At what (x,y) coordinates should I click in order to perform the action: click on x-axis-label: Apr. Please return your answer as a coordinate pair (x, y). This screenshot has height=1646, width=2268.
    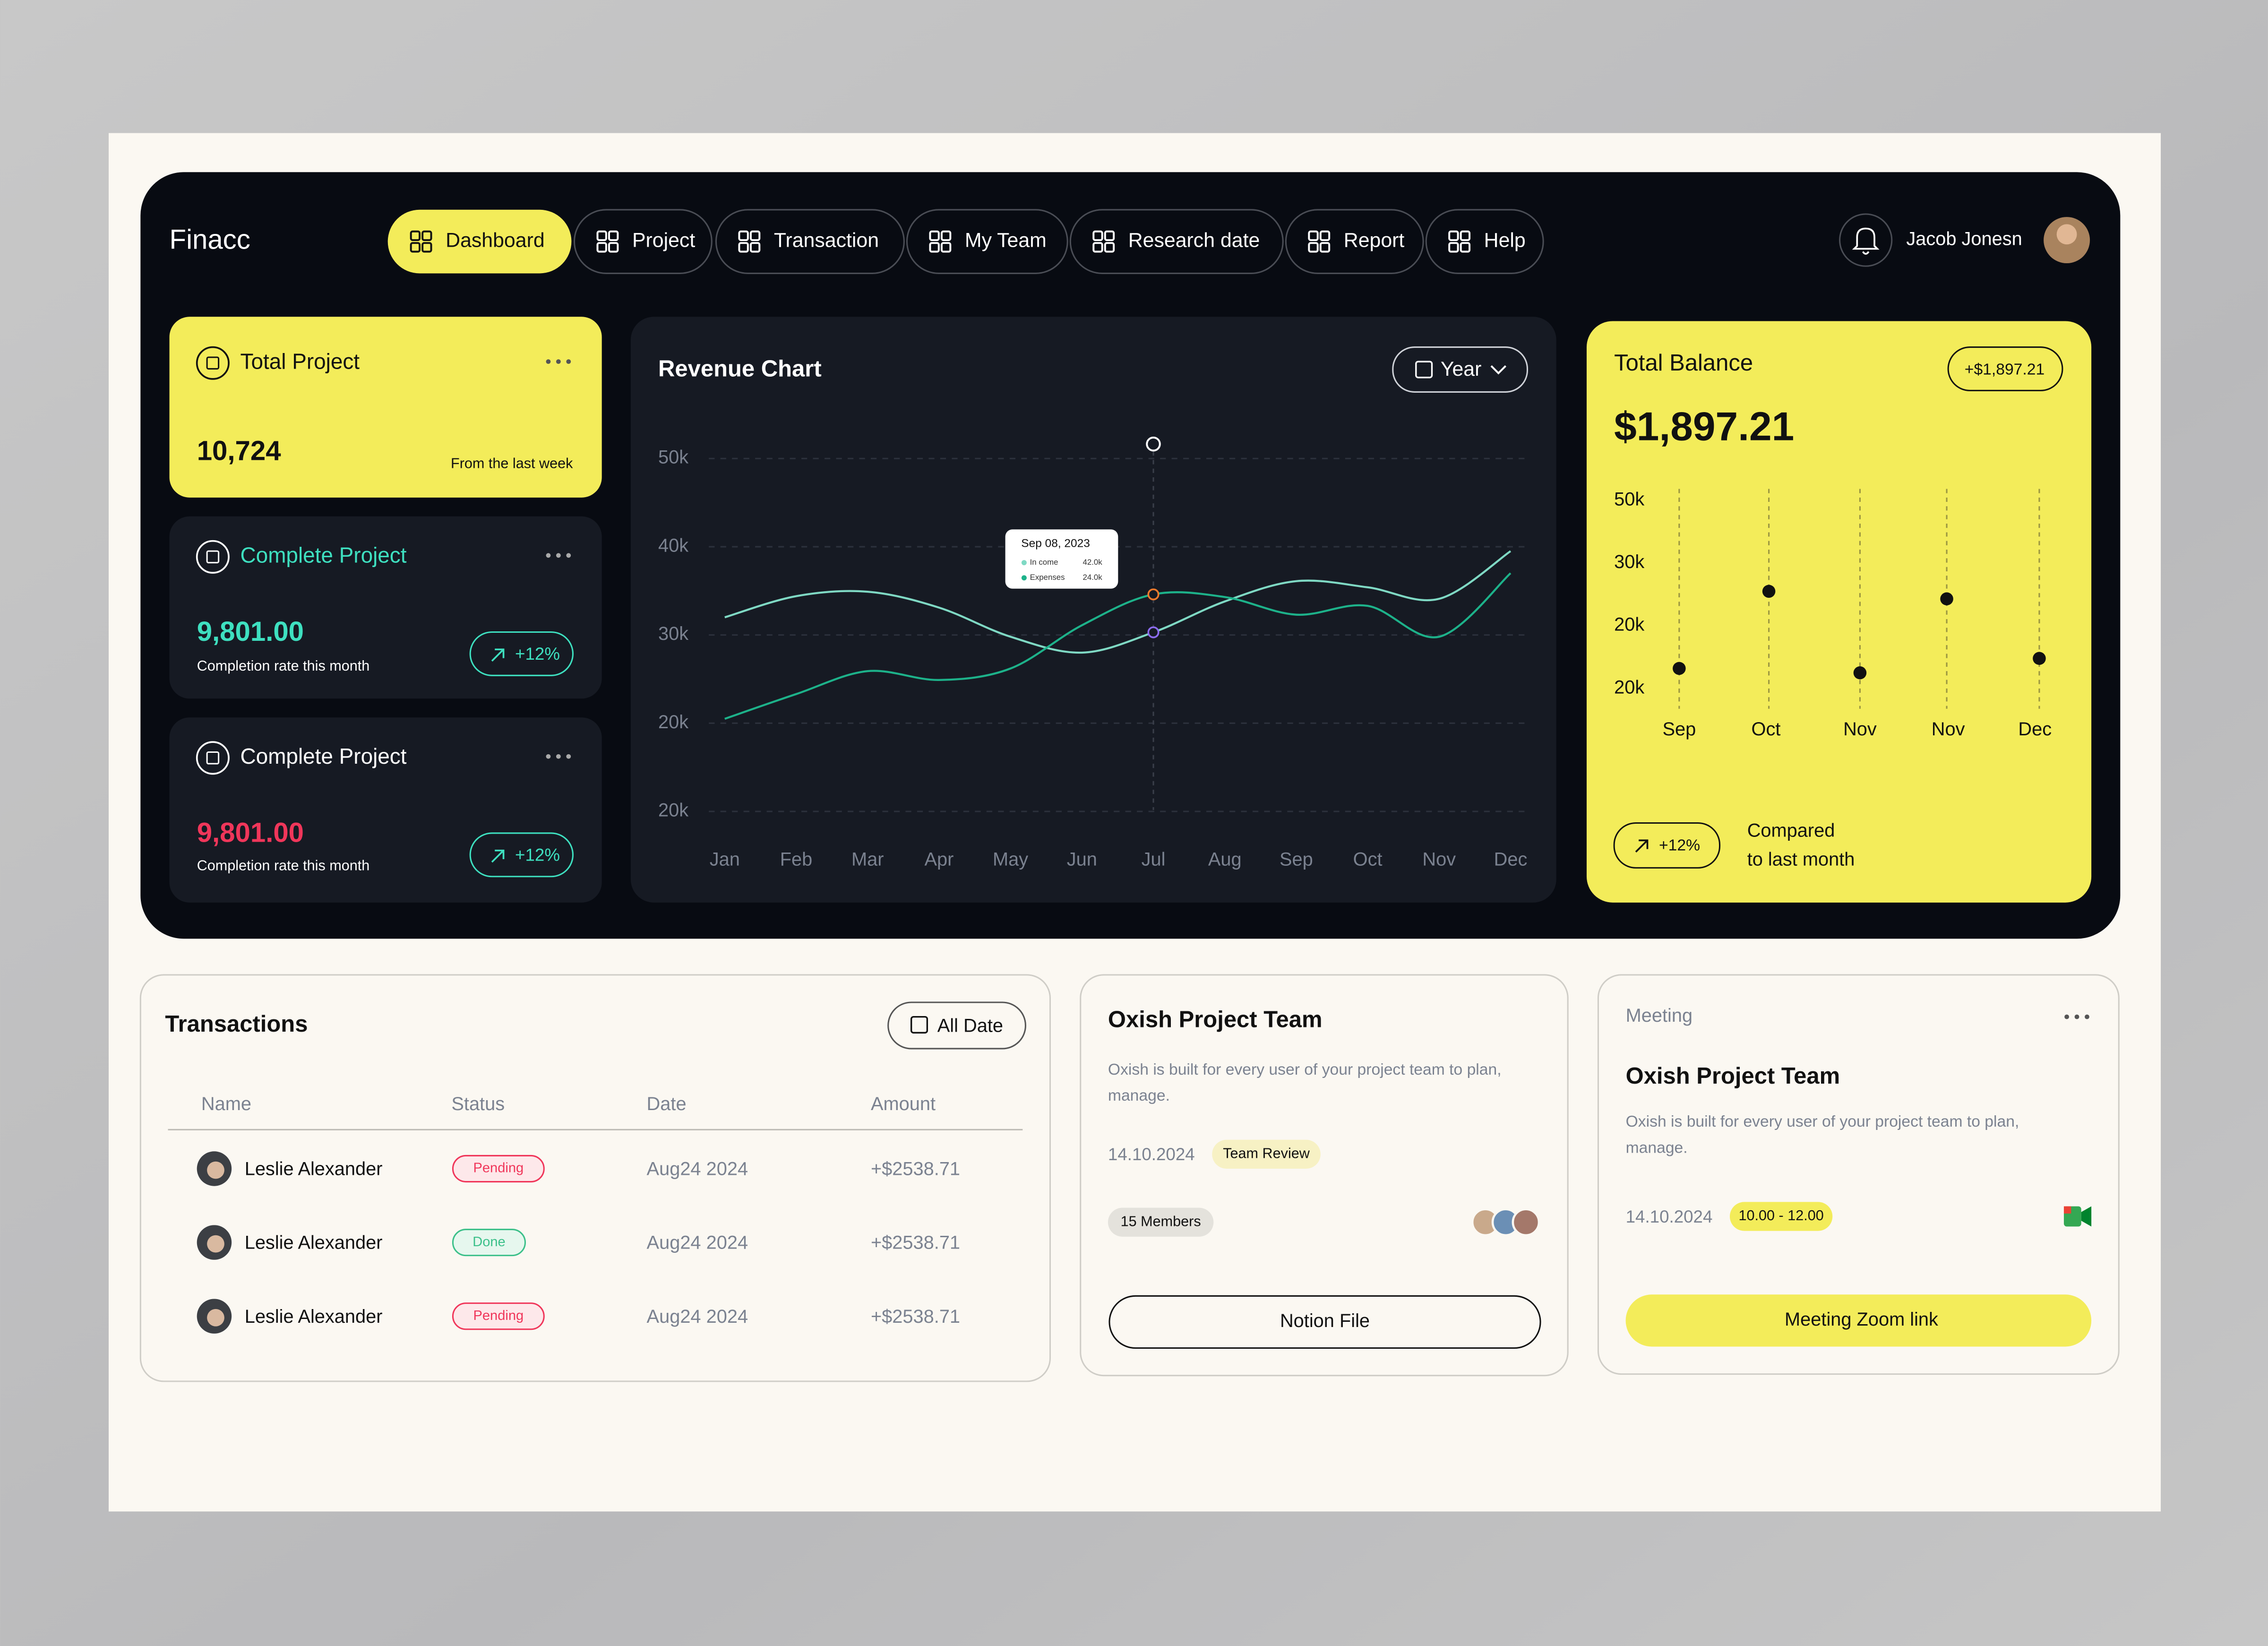
    Looking at the image, I should click on (939, 859).